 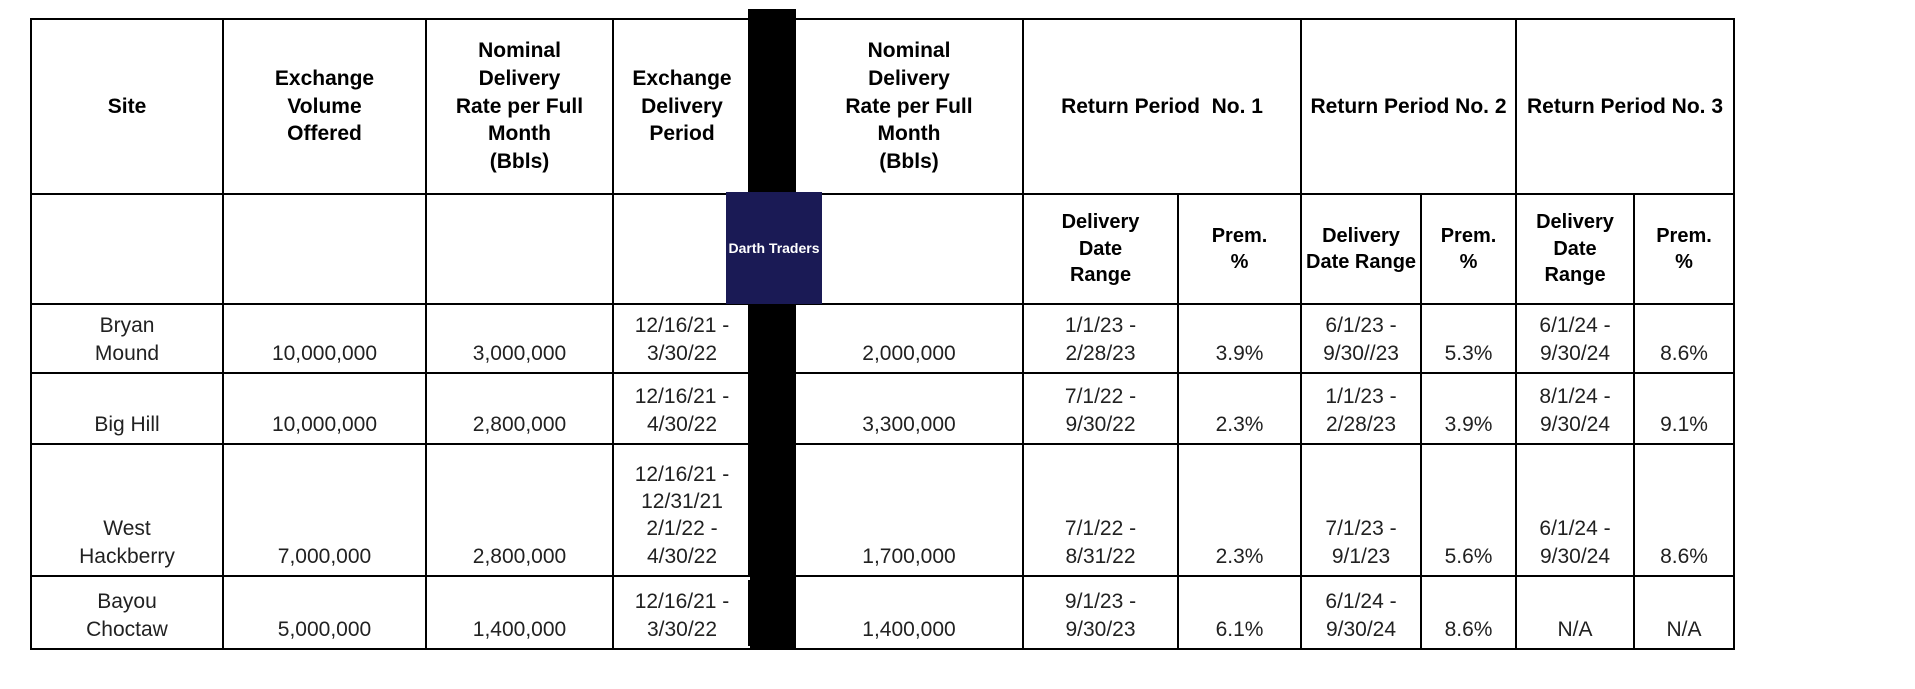 I want to click on darth-traders-label: Darth Traders, so click(x=774, y=248).